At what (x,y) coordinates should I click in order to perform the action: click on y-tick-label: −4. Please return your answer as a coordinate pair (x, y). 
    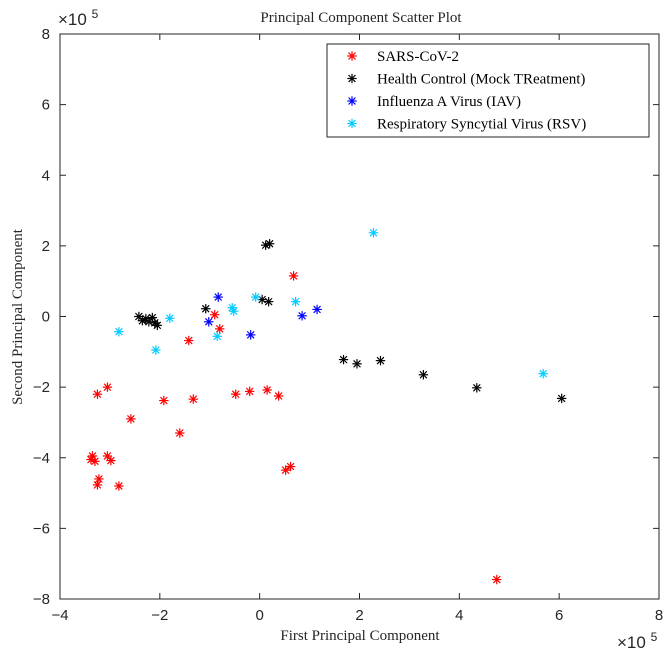
    Looking at the image, I should click on (41, 458).